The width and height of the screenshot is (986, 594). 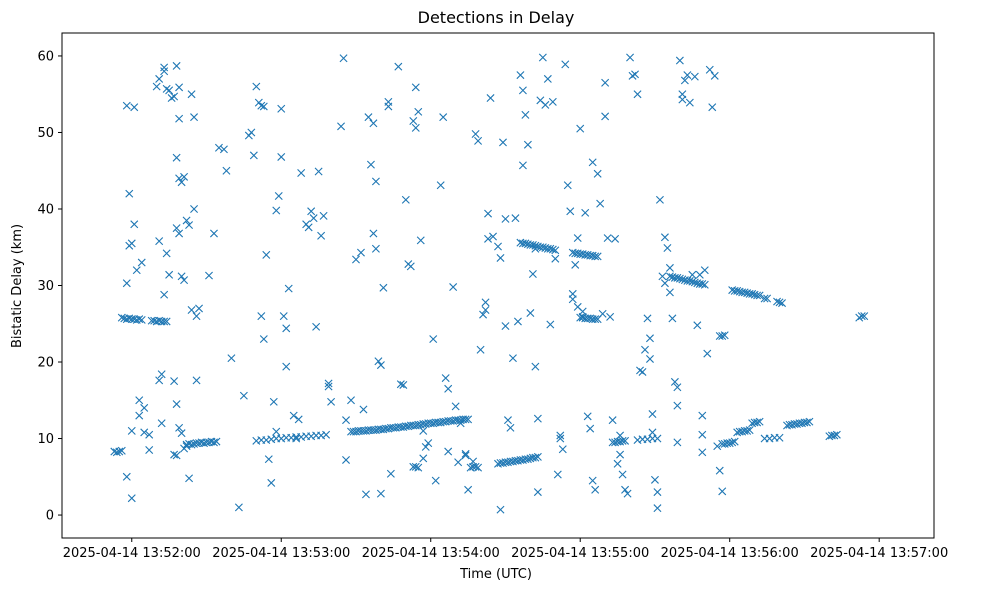 I want to click on y-tick-label: 20, so click(x=45, y=363).